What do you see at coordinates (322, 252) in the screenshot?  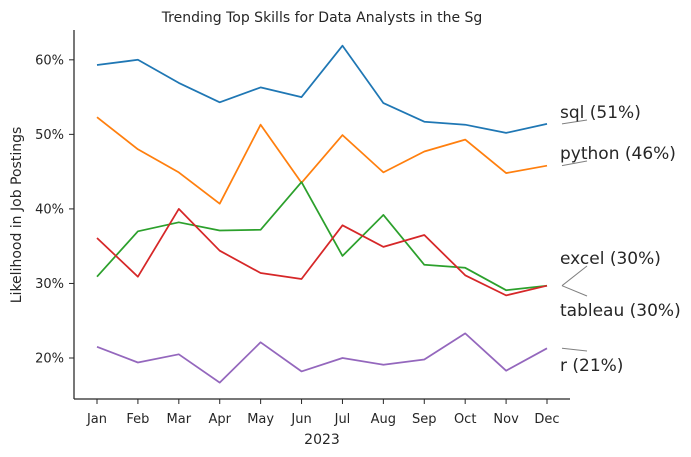 I see `series-line-tableau` at bounding box center [322, 252].